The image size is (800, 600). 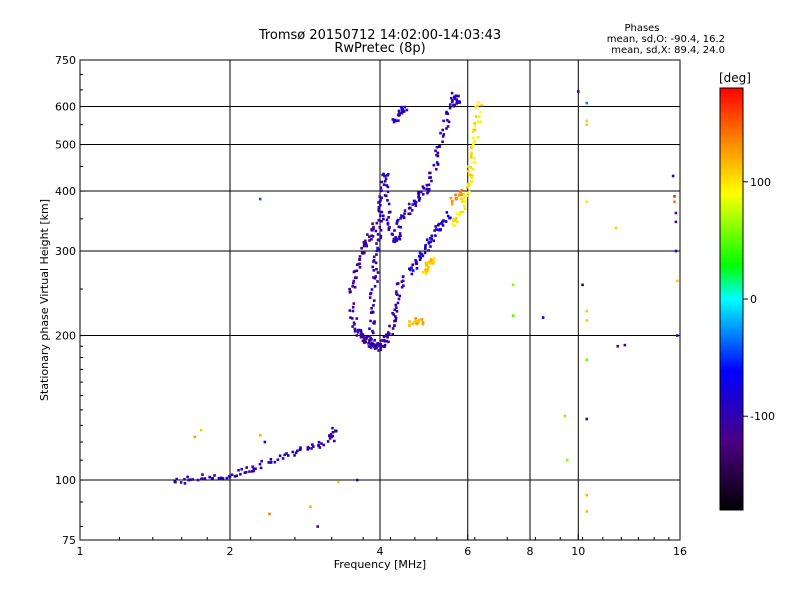 I want to click on y-tick-label: 300, so click(x=65, y=251).